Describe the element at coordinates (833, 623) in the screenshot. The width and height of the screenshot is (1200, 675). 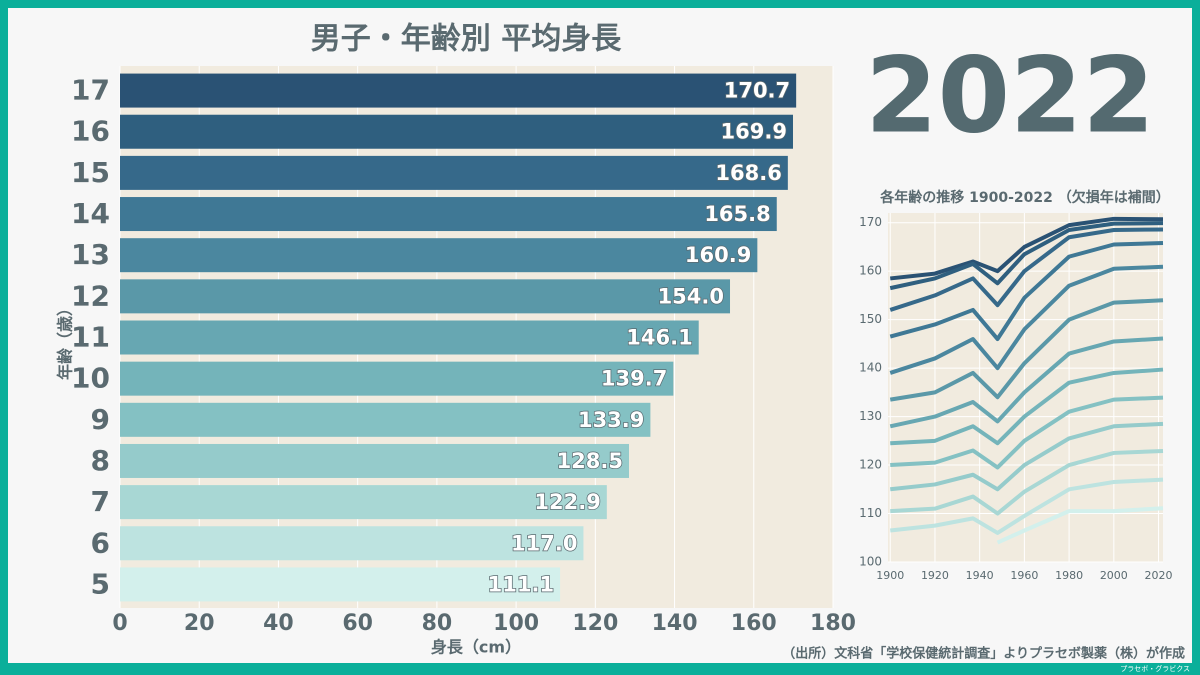
I see `x-tick-label: 180` at that location.